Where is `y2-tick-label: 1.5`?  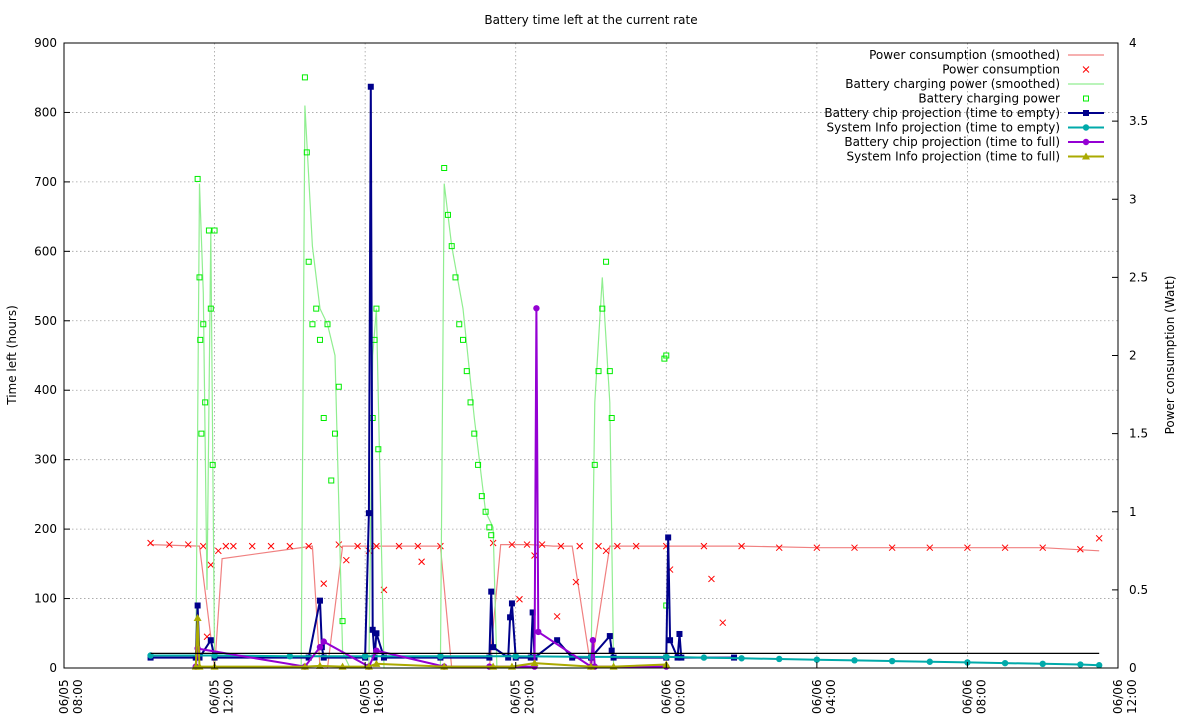 y2-tick-label: 1.5 is located at coordinates (1138, 434).